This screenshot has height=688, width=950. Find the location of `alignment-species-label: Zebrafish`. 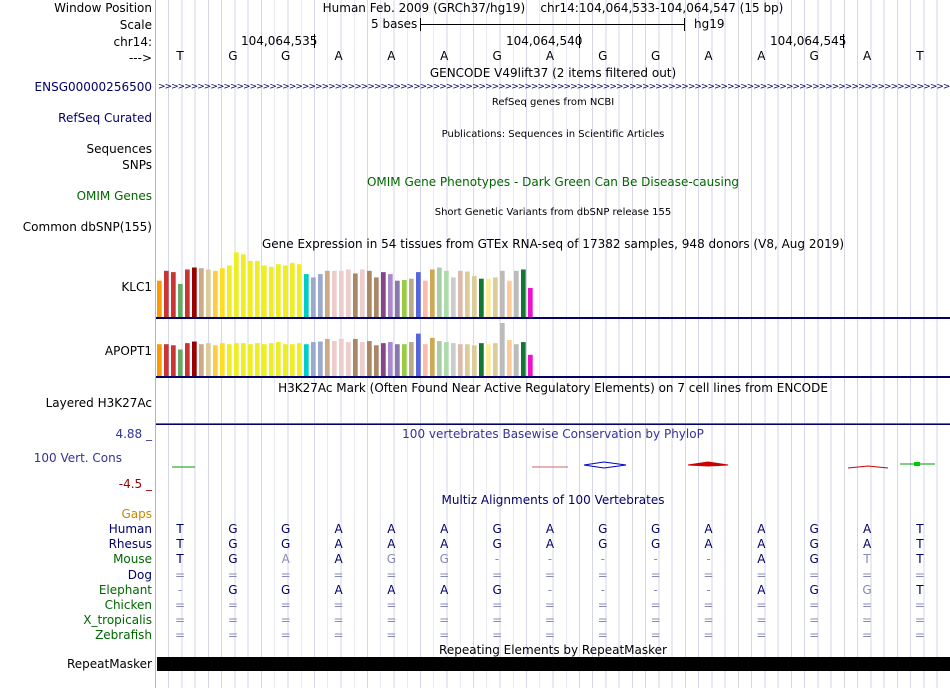

alignment-species-label: Zebrafish is located at coordinates (123, 635).